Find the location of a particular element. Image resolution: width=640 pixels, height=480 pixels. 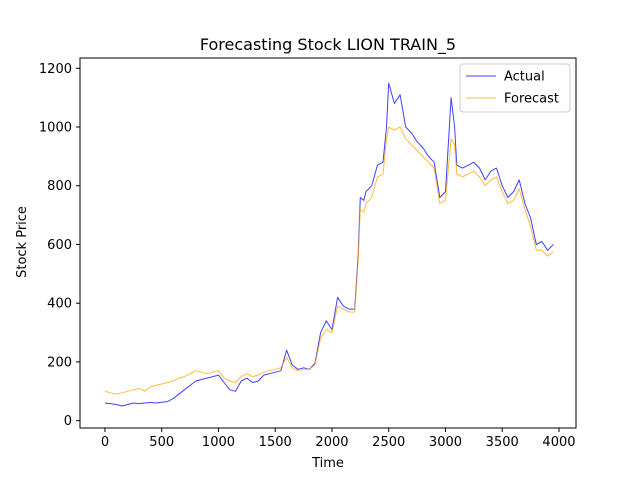

x-tick-label: 0 is located at coordinates (105, 442).